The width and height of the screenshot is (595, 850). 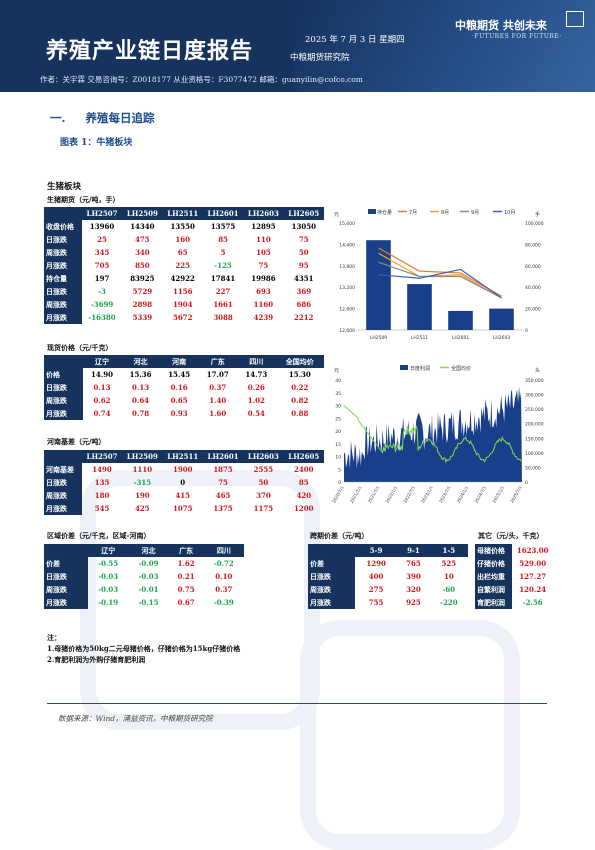 I want to click on table-cell: 0.16, so click(x=179, y=387).